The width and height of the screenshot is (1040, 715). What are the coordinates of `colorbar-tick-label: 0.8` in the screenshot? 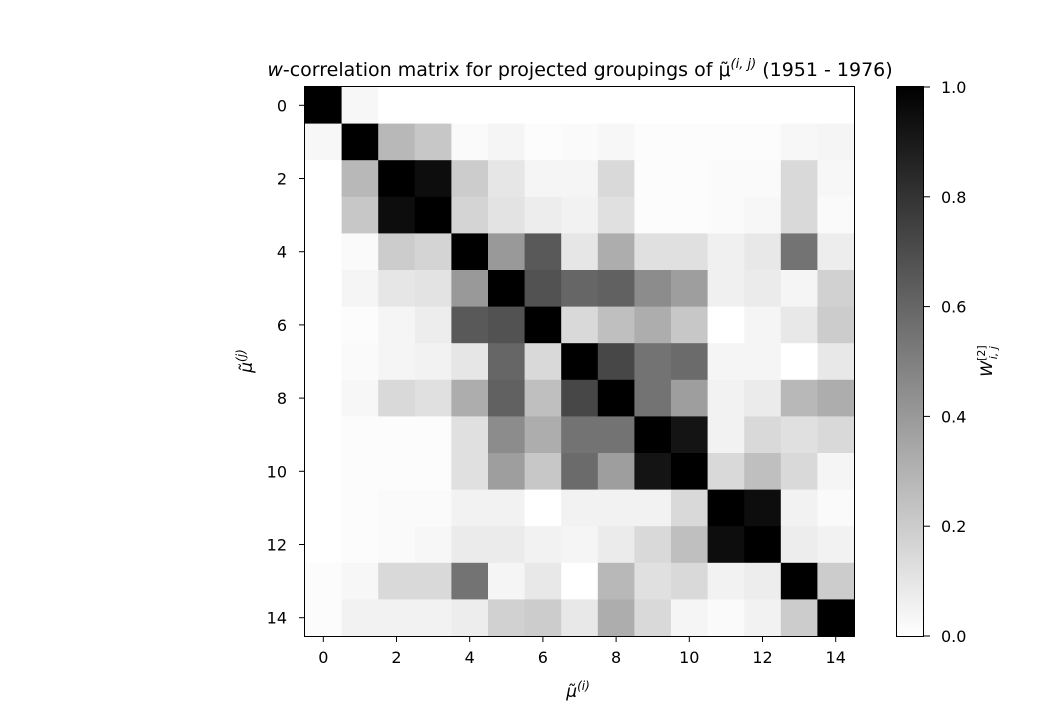 It's located at (953, 197).